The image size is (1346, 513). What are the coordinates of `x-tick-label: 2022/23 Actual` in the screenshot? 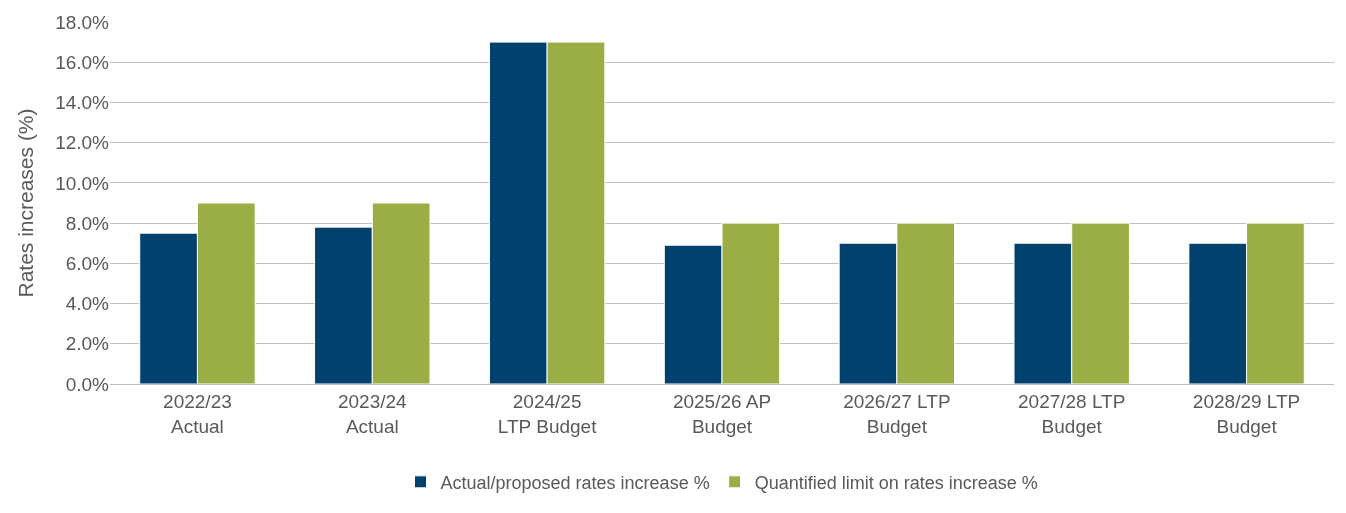 It's located at (197, 413).